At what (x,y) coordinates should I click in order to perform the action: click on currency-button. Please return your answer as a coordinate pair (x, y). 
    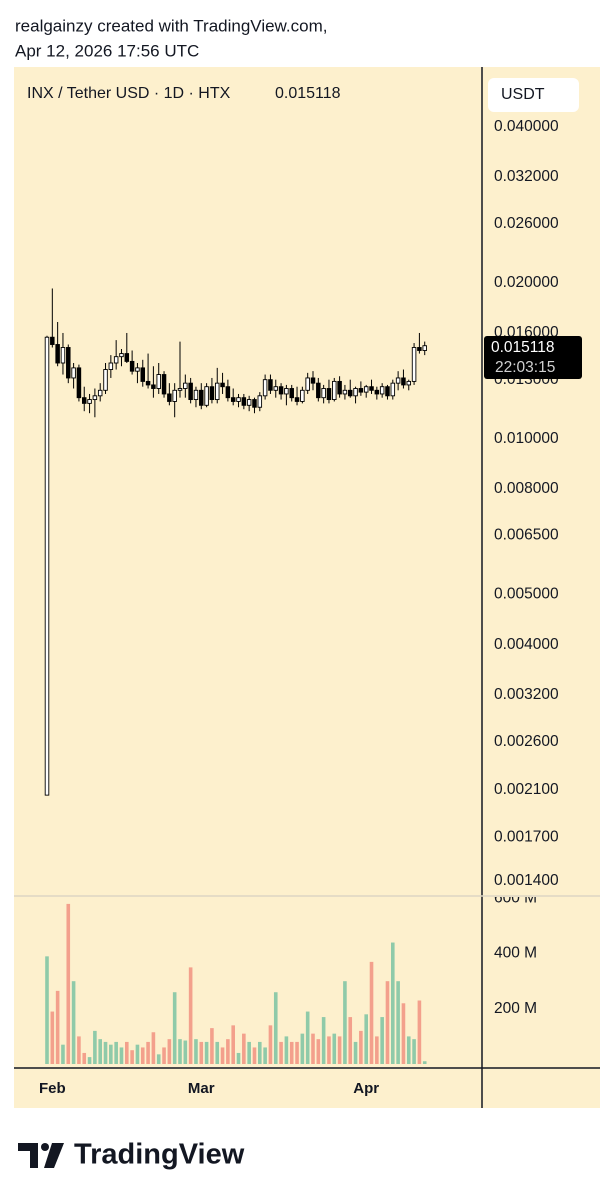
    Looking at the image, I should click on (533, 95).